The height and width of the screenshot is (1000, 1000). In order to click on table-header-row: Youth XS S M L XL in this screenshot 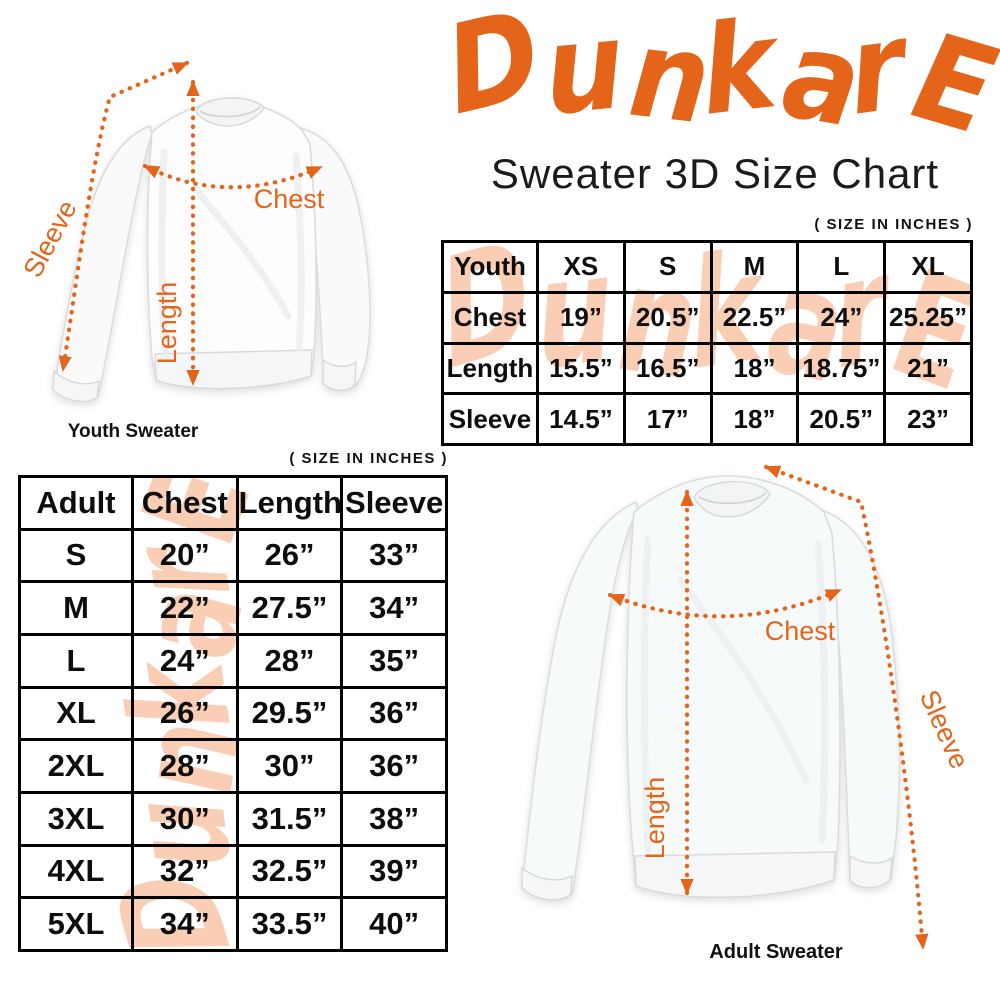, I will do `click(707, 267)`.